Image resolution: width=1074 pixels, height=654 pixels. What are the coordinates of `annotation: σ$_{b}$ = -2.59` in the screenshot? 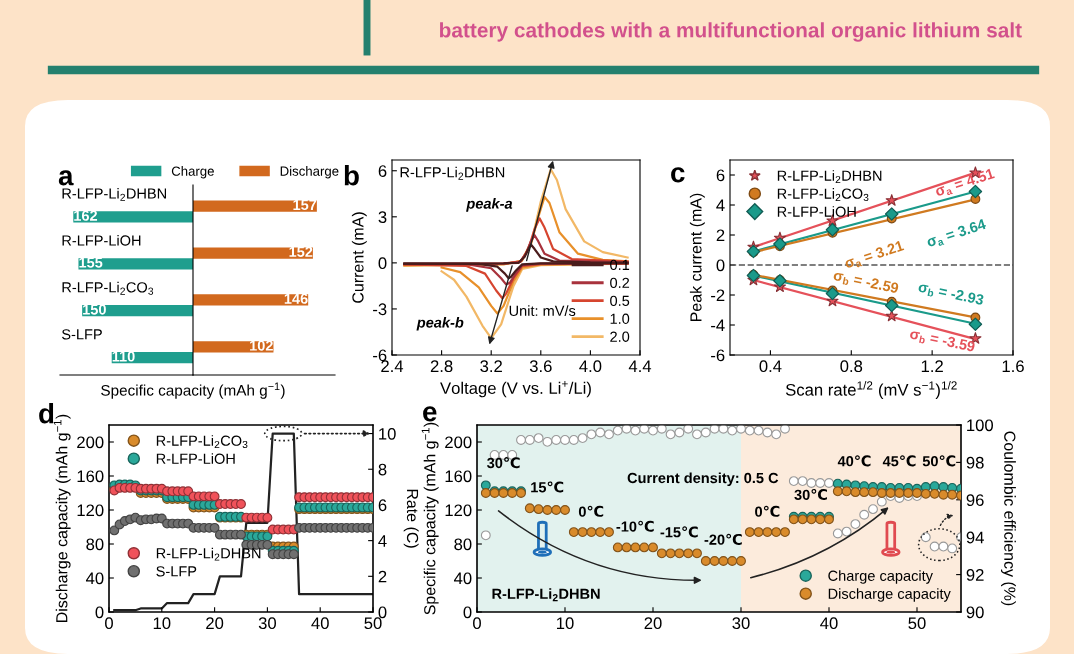 It's located at (865, 282).